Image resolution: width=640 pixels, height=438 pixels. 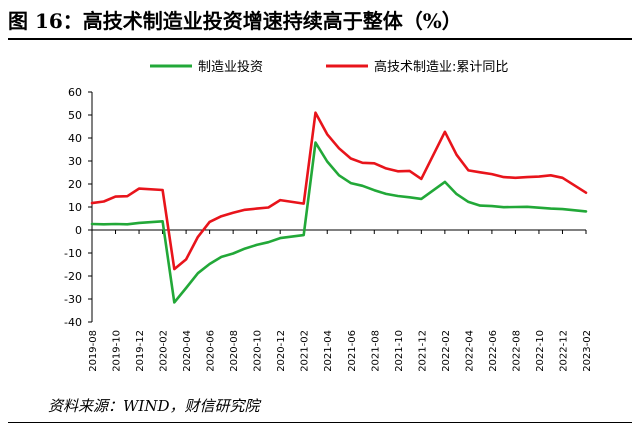 I want to click on y-tick-label: 20, so click(x=75, y=184).